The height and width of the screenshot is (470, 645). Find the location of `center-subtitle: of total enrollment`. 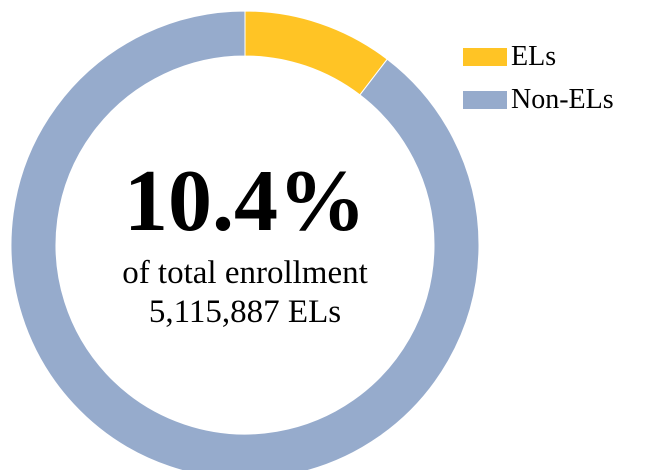

center-subtitle: of total enrollment is located at coordinates (245, 273).